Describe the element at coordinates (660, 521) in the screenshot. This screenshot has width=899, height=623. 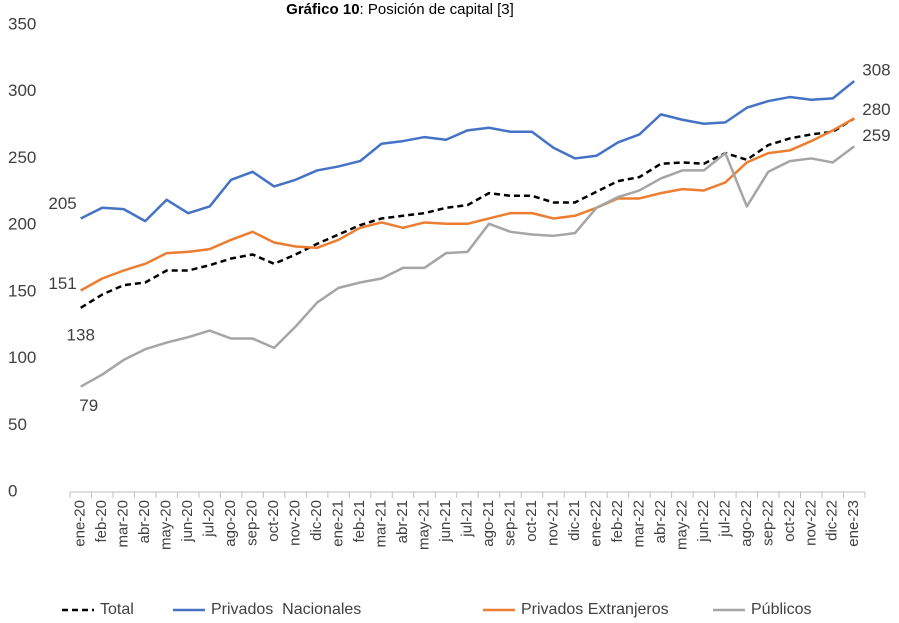
I see `x-tick-label: abr-22` at that location.